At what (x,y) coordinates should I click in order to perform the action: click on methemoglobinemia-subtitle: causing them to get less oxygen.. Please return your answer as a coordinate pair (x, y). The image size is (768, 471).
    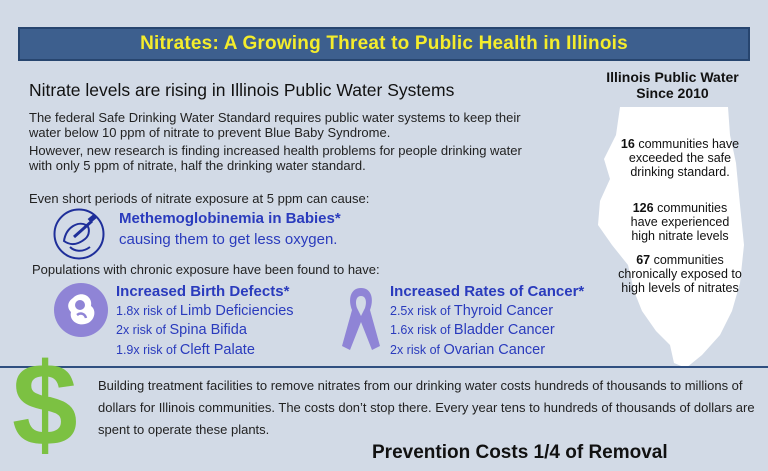
    Looking at the image, I should click on (228, 239).